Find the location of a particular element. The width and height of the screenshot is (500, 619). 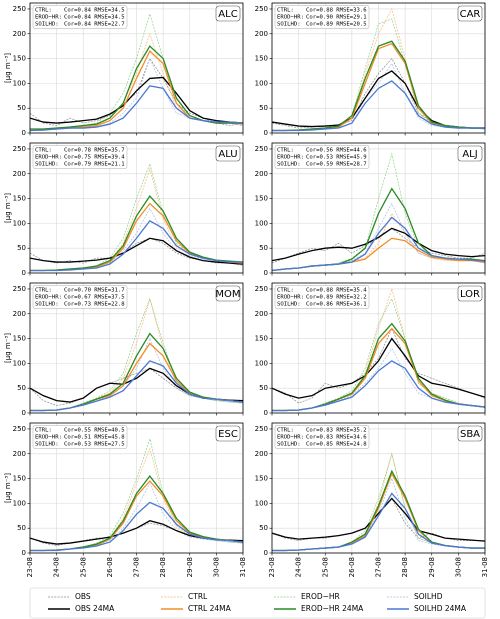

stats-text: Cor=0.84 RMSE=22.7 is located at coordinates (94, 25).